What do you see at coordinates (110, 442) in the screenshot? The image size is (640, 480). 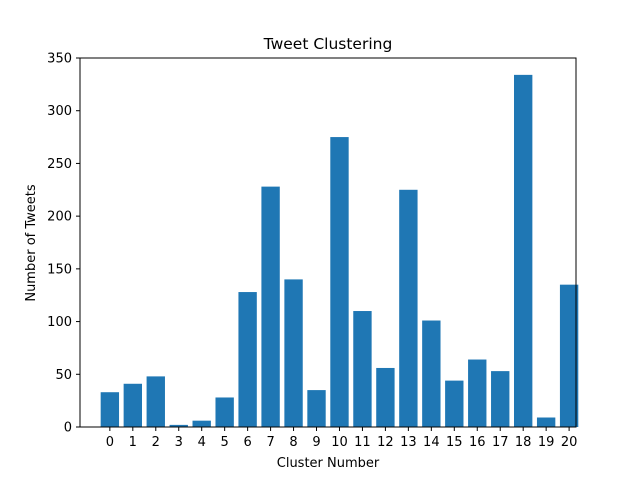 I see `x-tick-label: 0` at bounding box center [110, 442].